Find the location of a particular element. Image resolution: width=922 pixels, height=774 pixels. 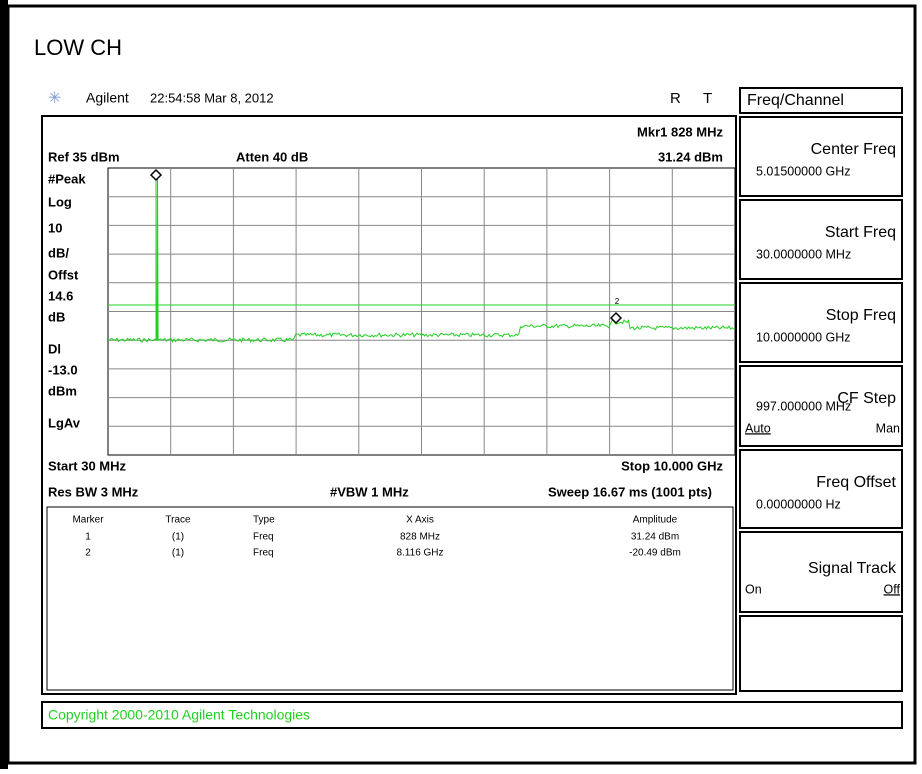

marker-readout: Mkr1 828 MHz is located at coordinates (680, 131).